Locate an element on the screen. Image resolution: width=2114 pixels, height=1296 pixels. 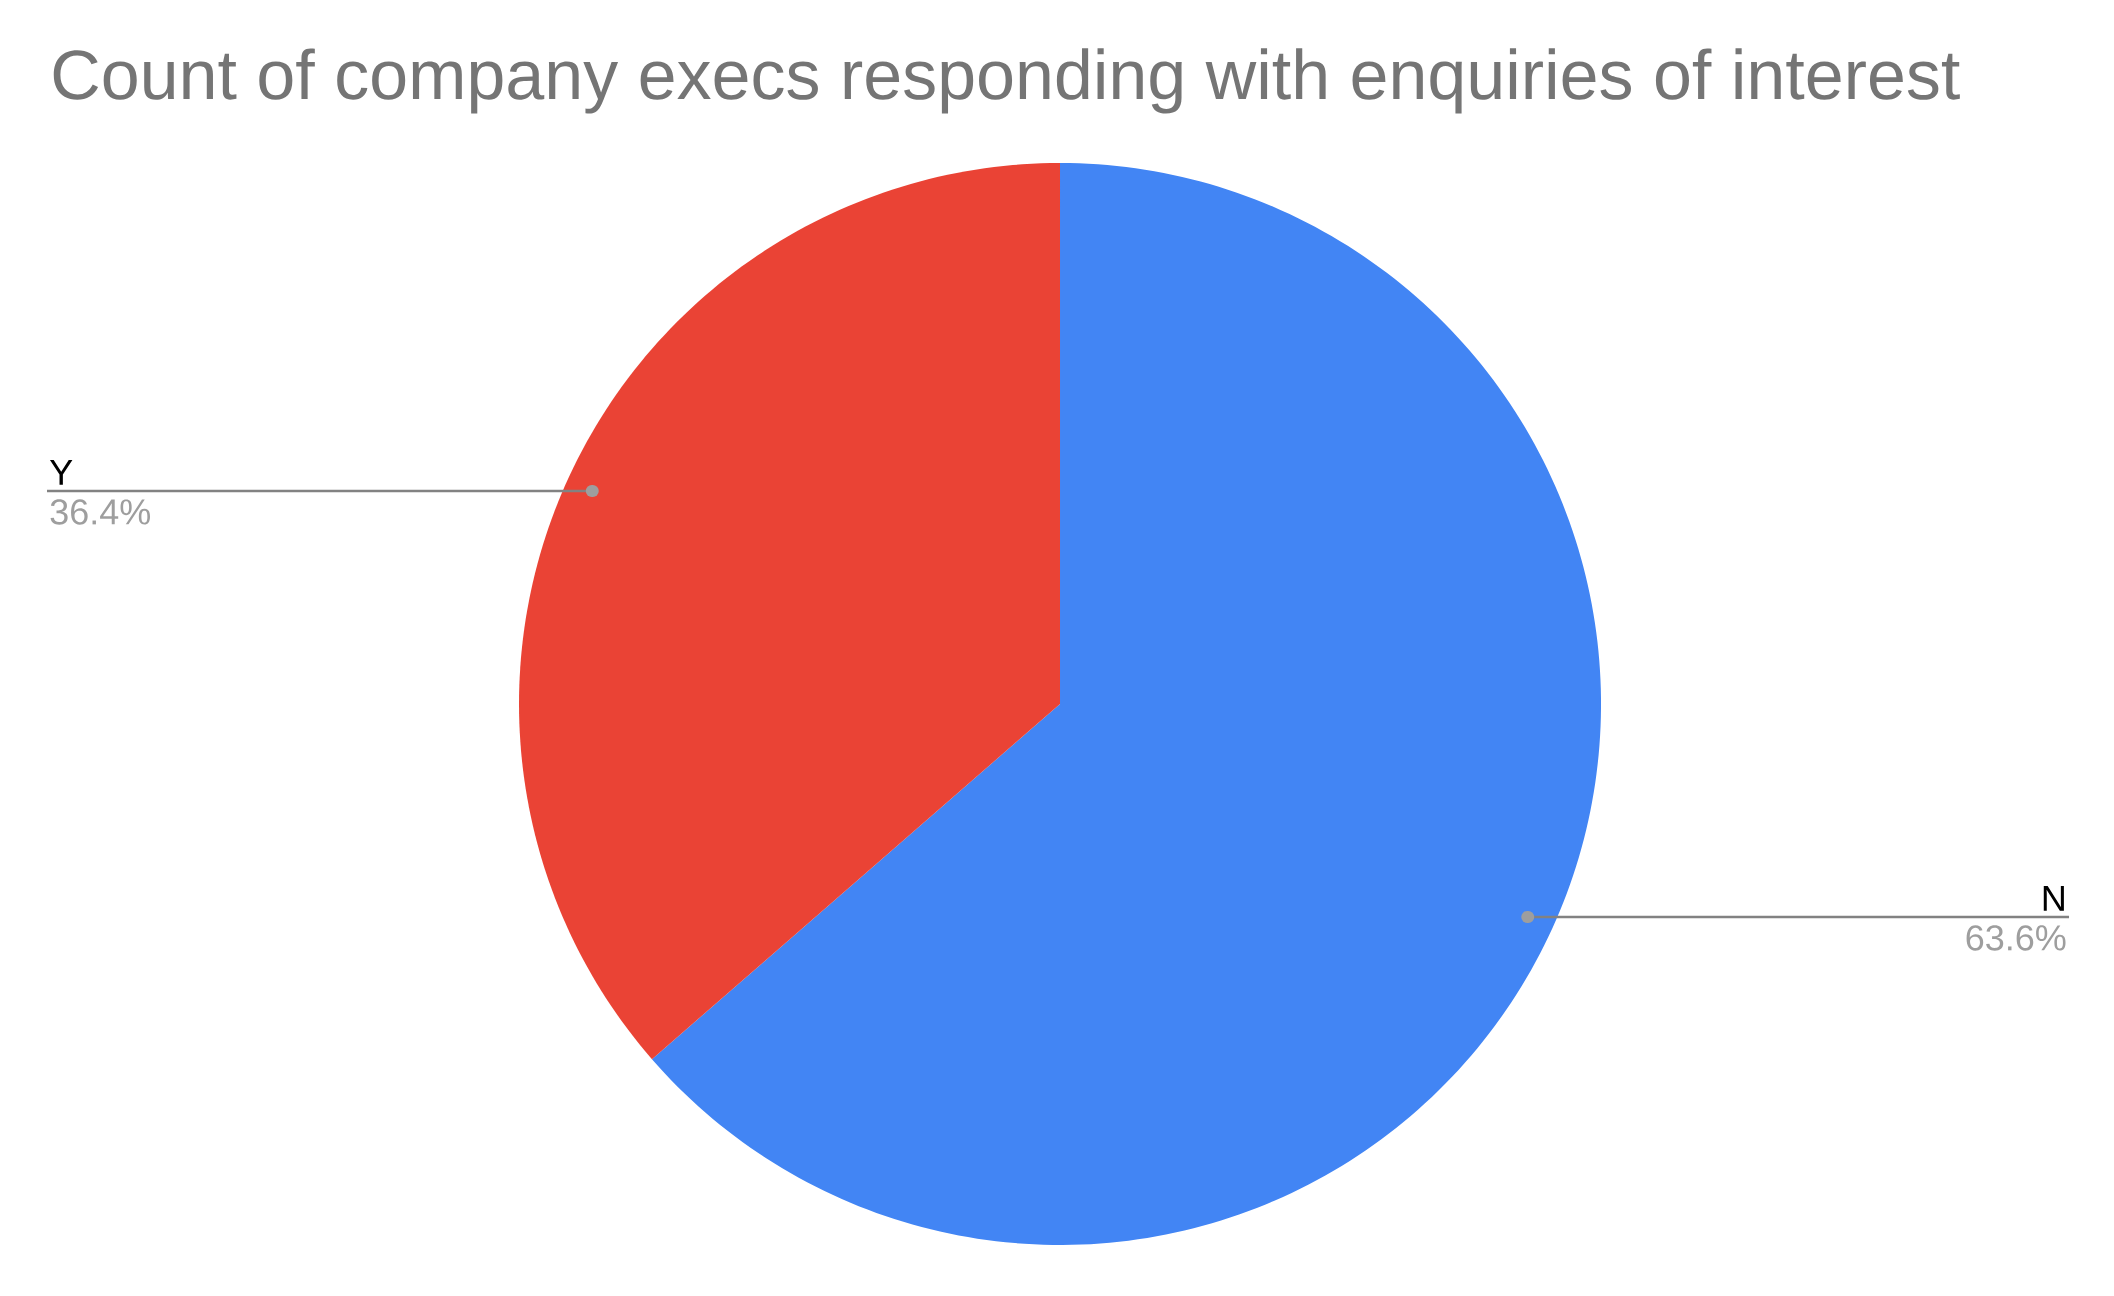
slice-label: Y is located at coordinates (61, 472).